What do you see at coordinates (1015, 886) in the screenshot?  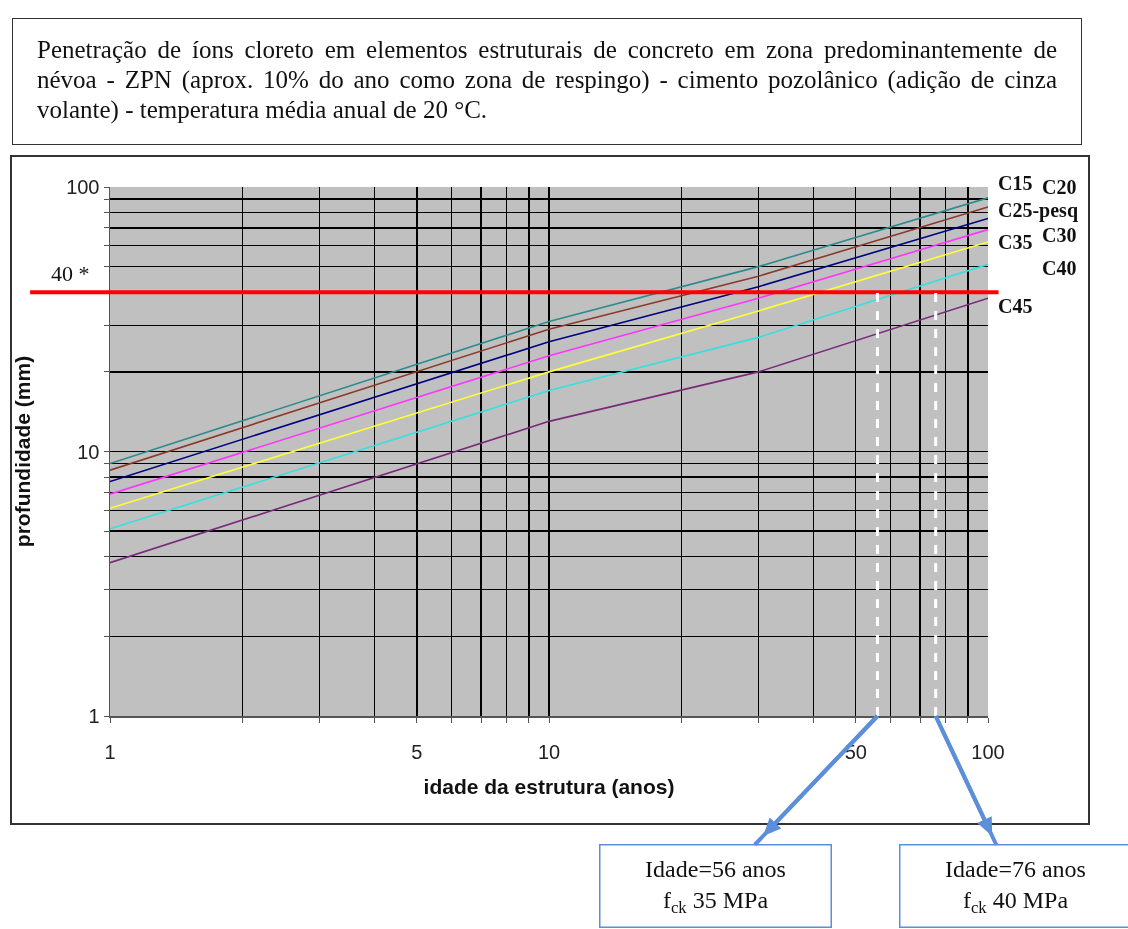 I see `annotation: Idade=76 anos f$_{ck}$ 40 MPa` at bounding box center [1015, 886].